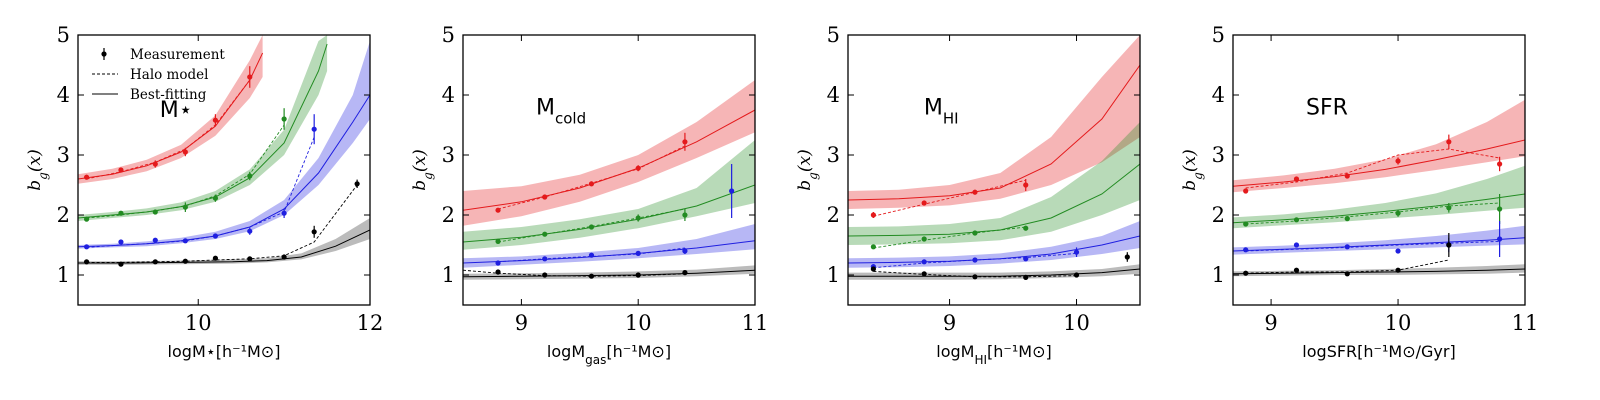 Image resolution: width=1600 pixels, height=400 pixels. Describe the element at coordinates (993, 354) in the screenshot. I see `x-axis-label: logMHI[h⁻¹M⊙]` at that location.